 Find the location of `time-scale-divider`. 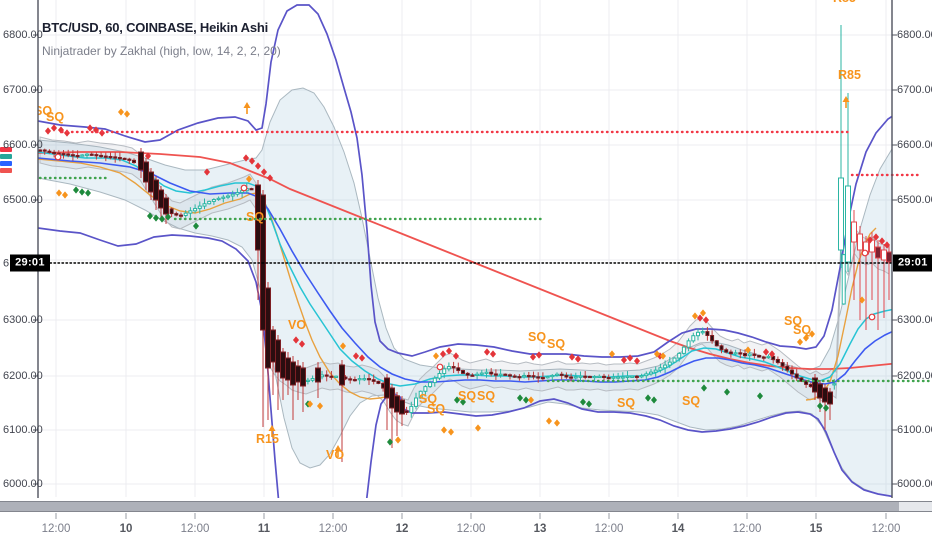

time-scale-divider is located at coordinates (466, 506).